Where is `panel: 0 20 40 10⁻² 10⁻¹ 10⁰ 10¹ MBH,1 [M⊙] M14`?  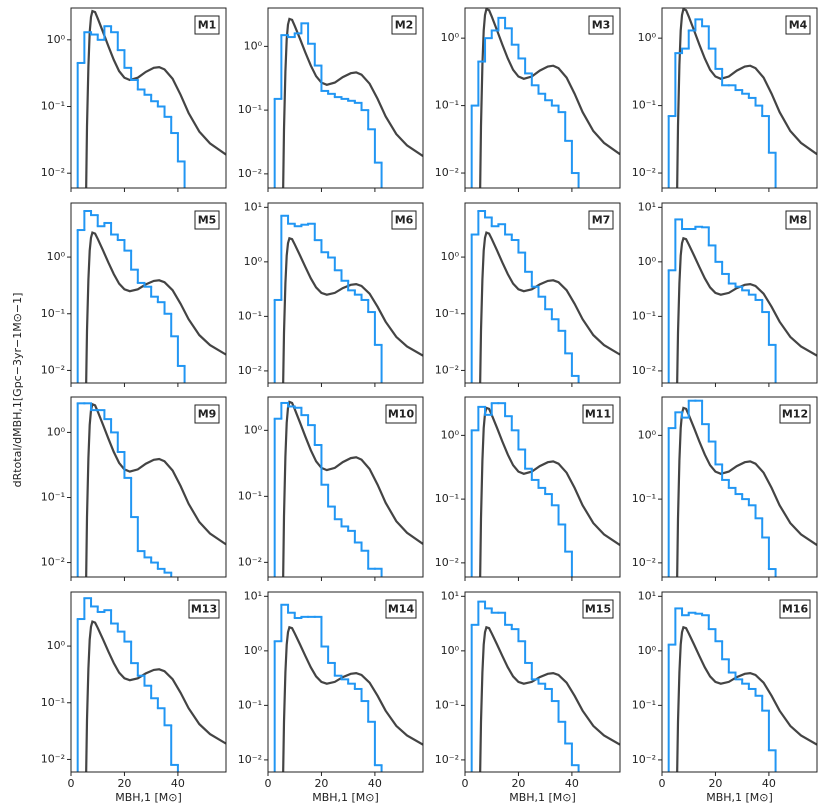 panel: 0 20 40 10⁻² 10⁻¹ 10⁰ 10¹ MBH,1 [M⊙] M14 is located at coordinates (331, 696).